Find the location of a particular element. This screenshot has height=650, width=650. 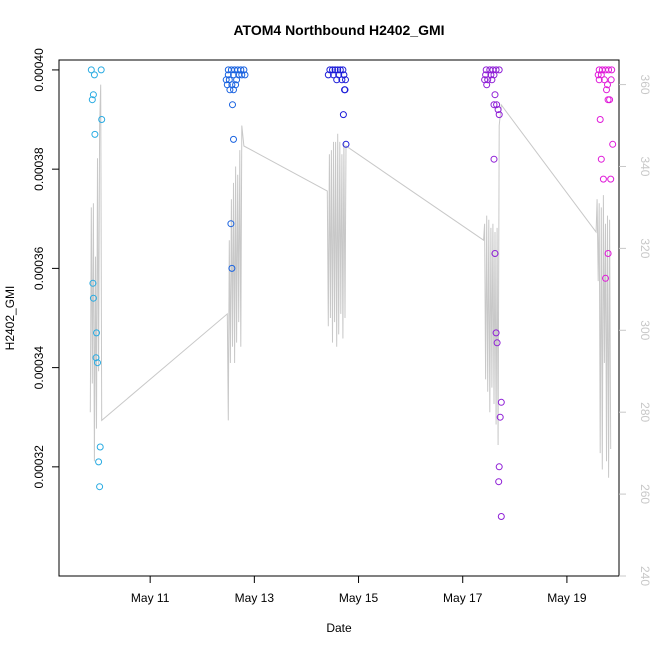

x-tick-label: May 15 is located at coordinates (359, 598).